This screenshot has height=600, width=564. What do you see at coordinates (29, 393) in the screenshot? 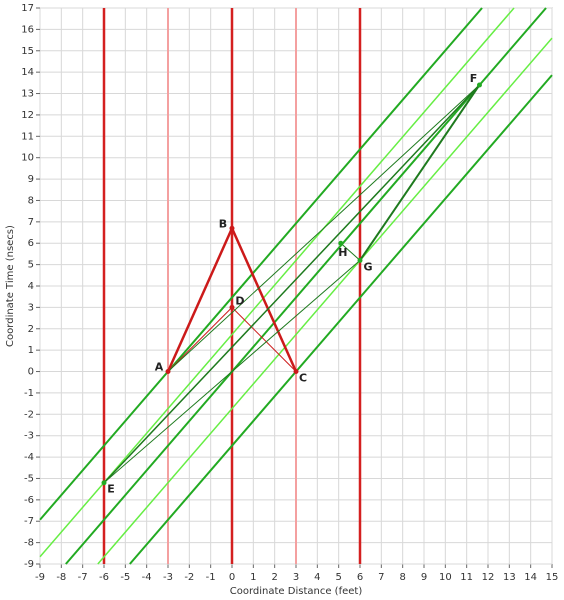
I see `y-tick-label: -1` at bounding box center [29, 393].